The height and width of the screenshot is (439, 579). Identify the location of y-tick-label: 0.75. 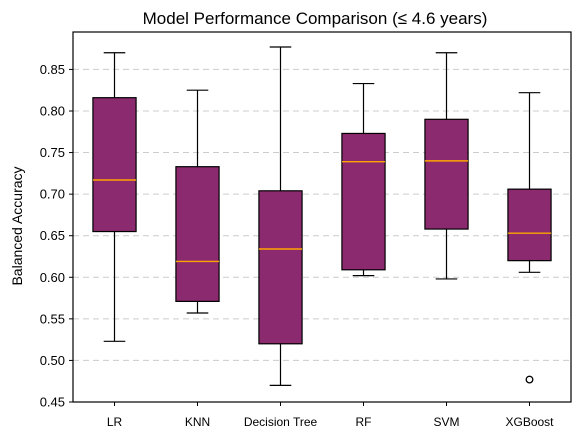
(52, 152).